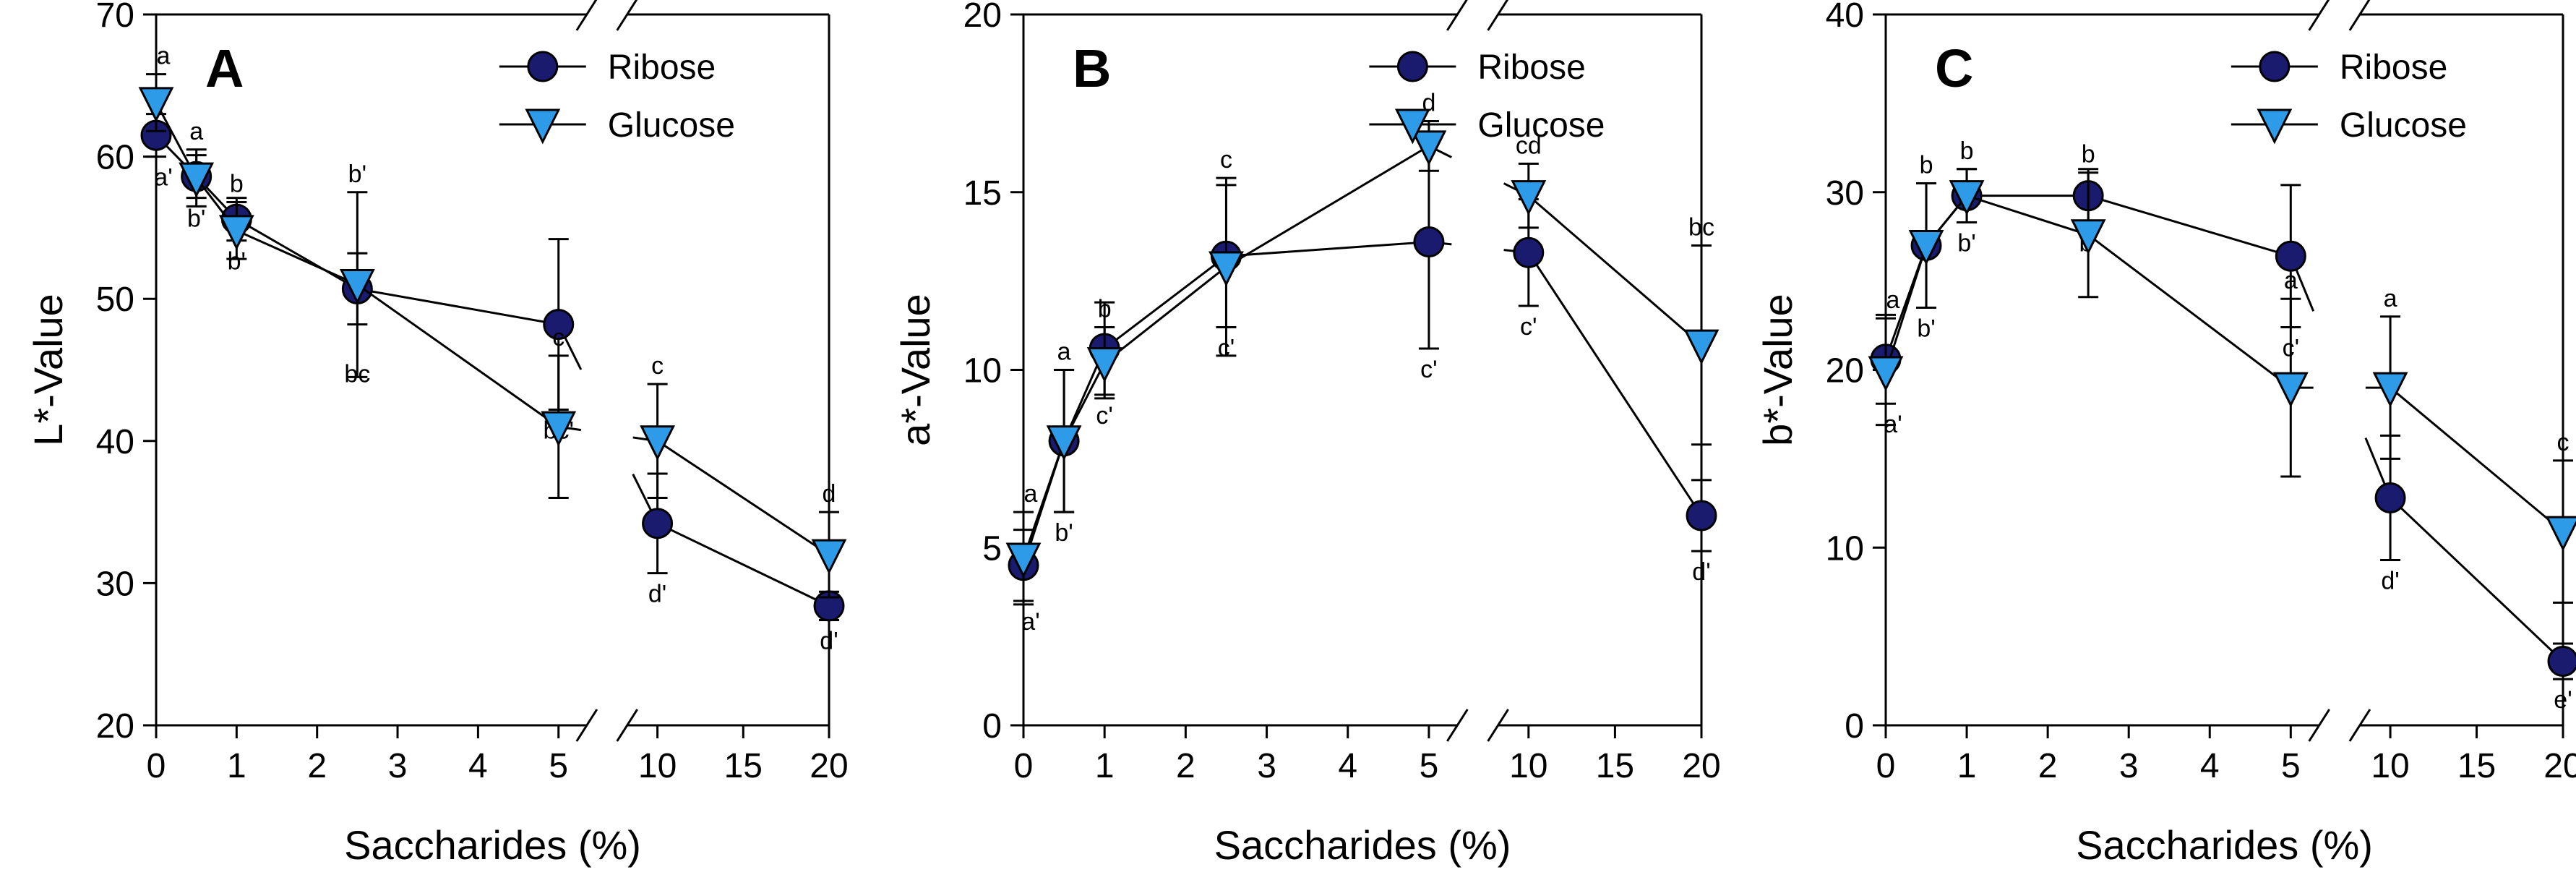 The image size is (2576, 875). What do you see at coordinates (1412, 66) in the screenshot?
I see `legend-marker-ribose` at bounding box center [1412, 66].